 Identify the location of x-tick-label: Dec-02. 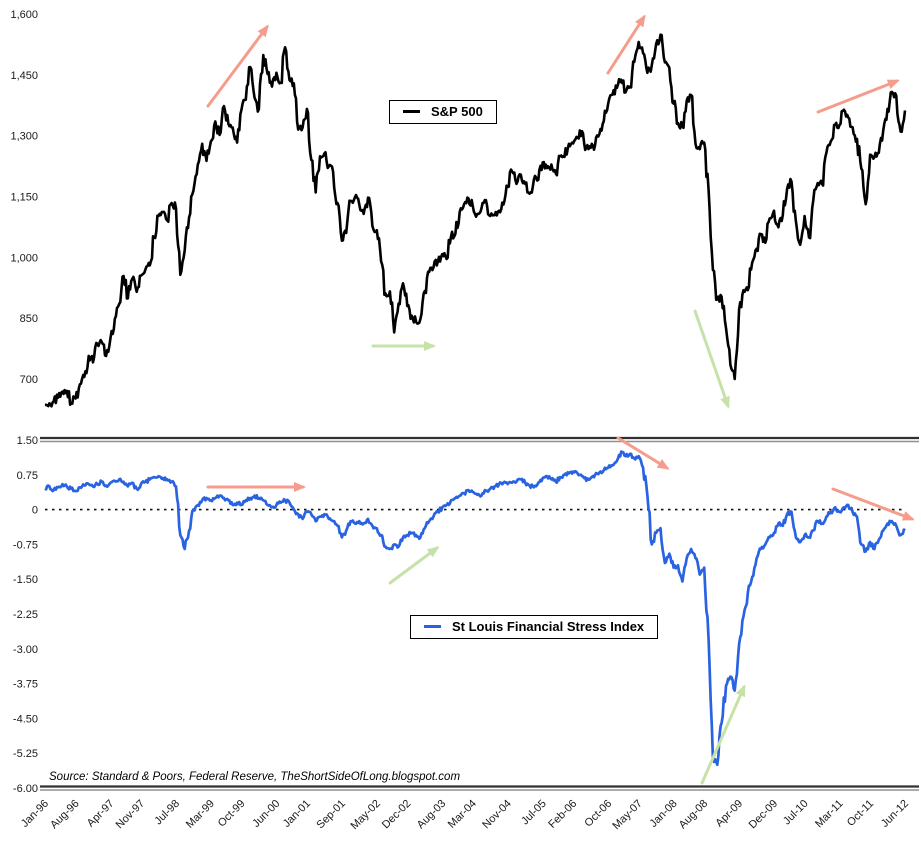
(397, 815).